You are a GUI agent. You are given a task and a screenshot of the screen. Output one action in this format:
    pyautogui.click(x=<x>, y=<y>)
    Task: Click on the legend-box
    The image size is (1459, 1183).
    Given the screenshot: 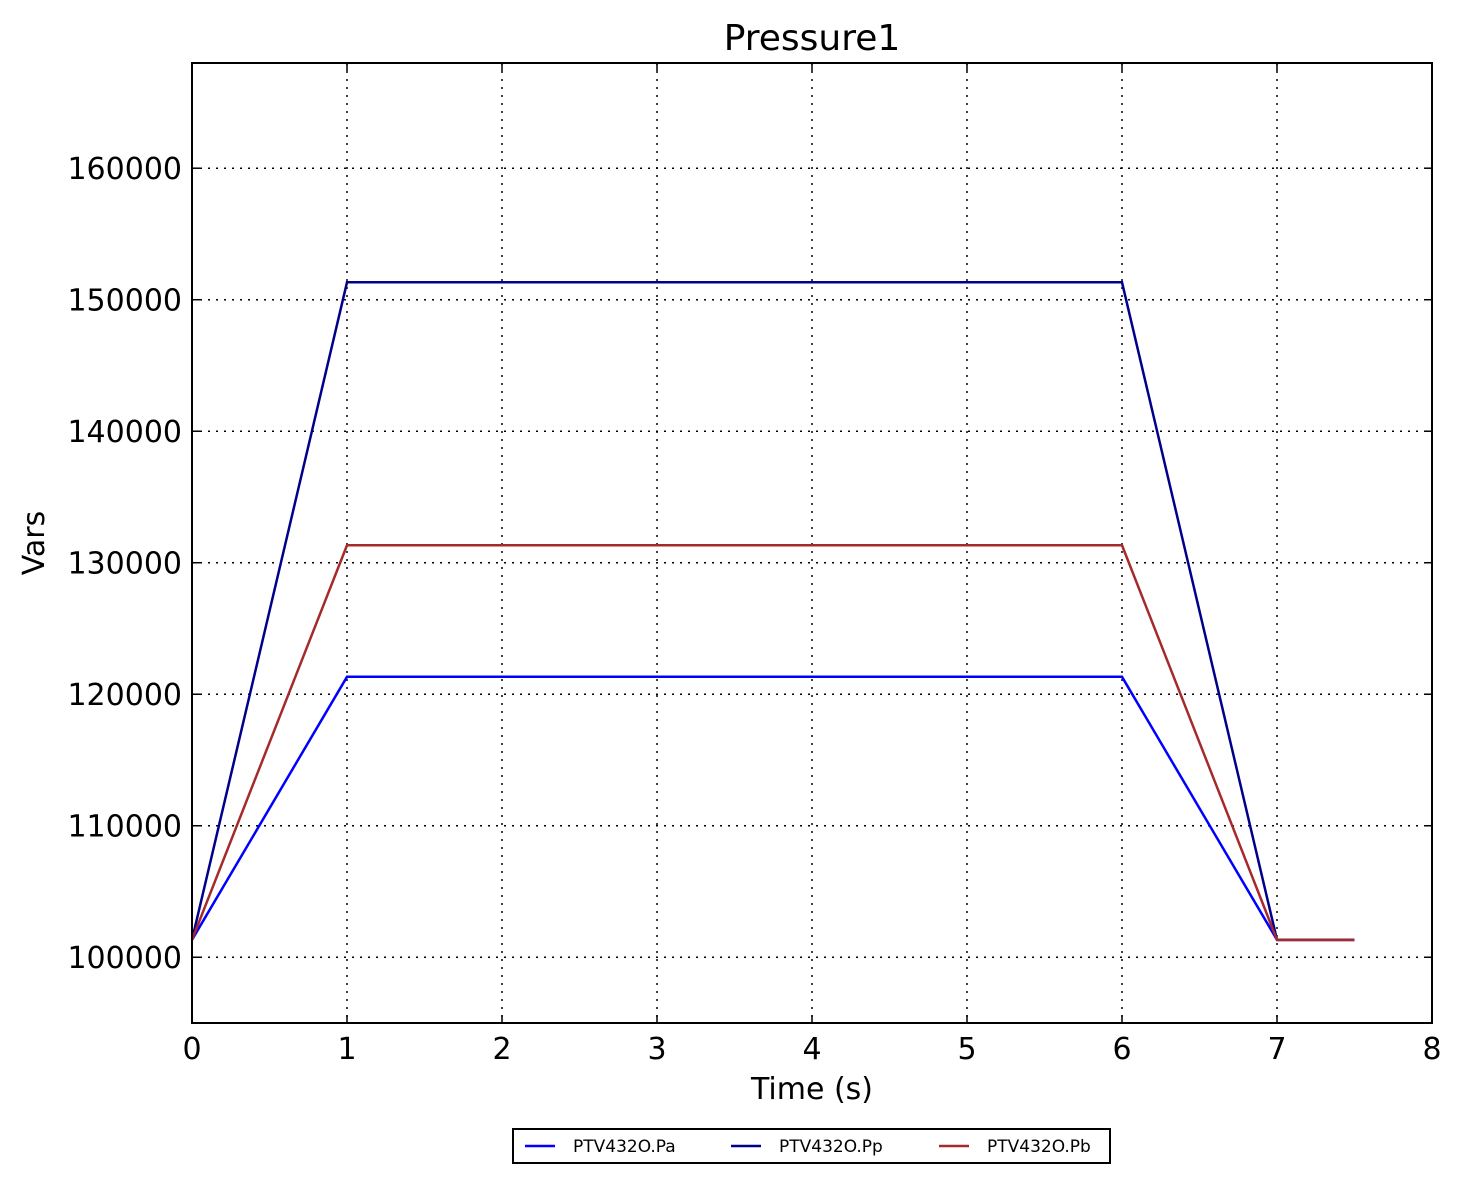 What is the action you would take?
    pyautogui.click(x=811, y=1146)
    